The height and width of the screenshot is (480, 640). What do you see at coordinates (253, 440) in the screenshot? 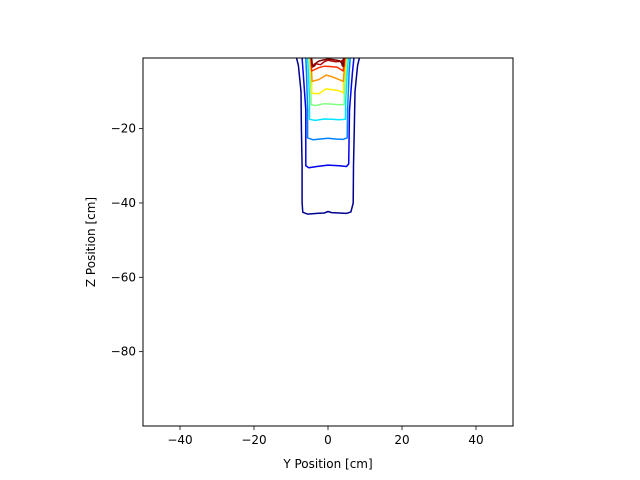
I see `x-tick-label: −20` at bounding box center [253, 440].